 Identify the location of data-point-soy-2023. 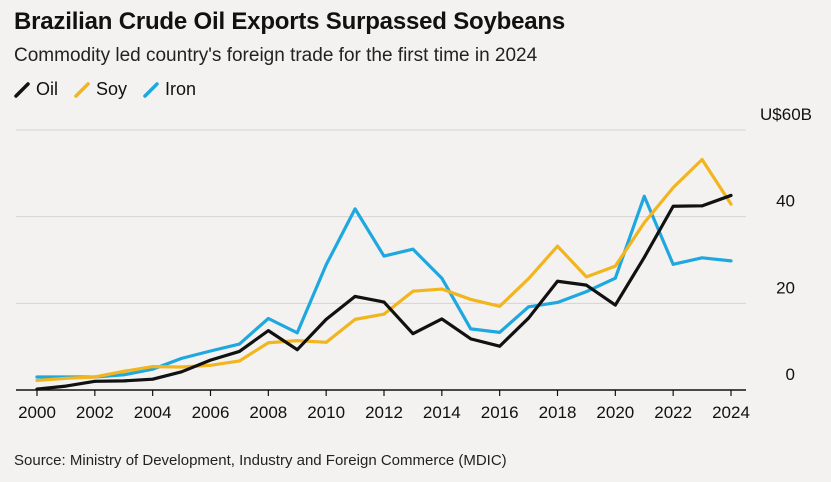
(702, 159).